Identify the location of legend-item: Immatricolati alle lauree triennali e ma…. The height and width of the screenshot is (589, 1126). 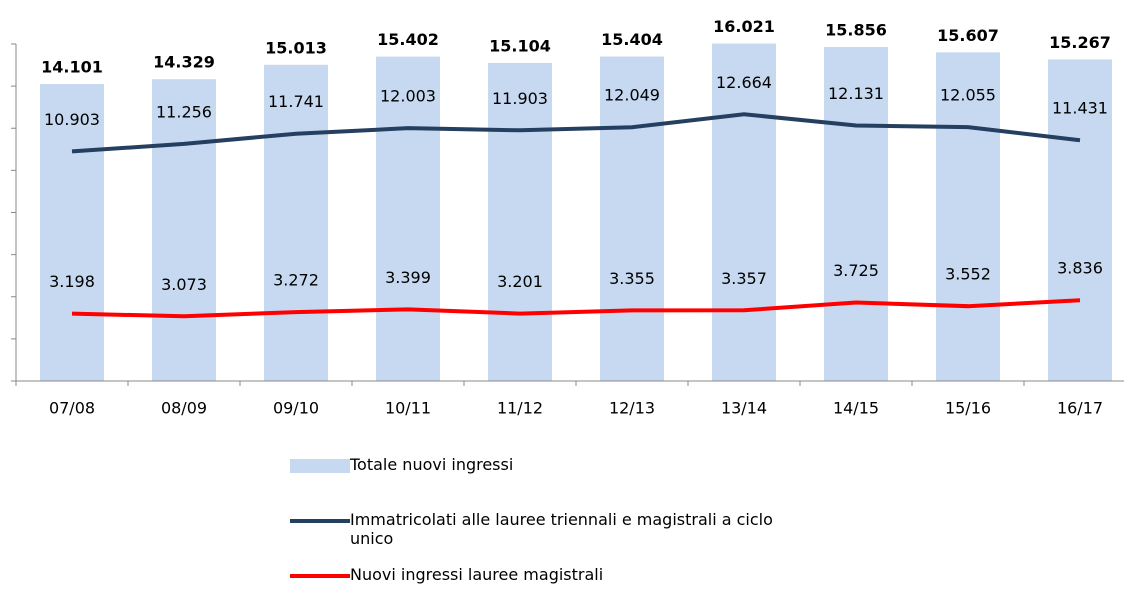
(555, 529).